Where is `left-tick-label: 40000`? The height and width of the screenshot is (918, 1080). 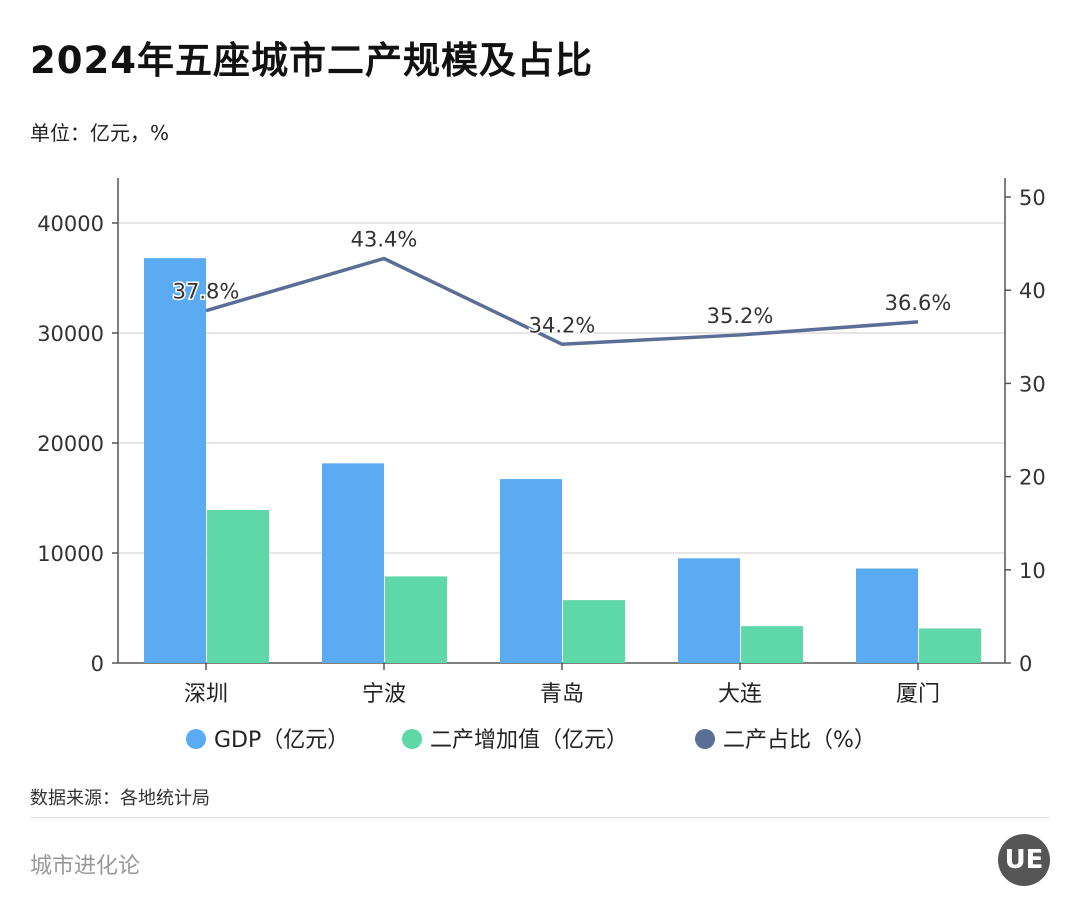 left-tick-label: 40000 is located at coordinates (70, 224).